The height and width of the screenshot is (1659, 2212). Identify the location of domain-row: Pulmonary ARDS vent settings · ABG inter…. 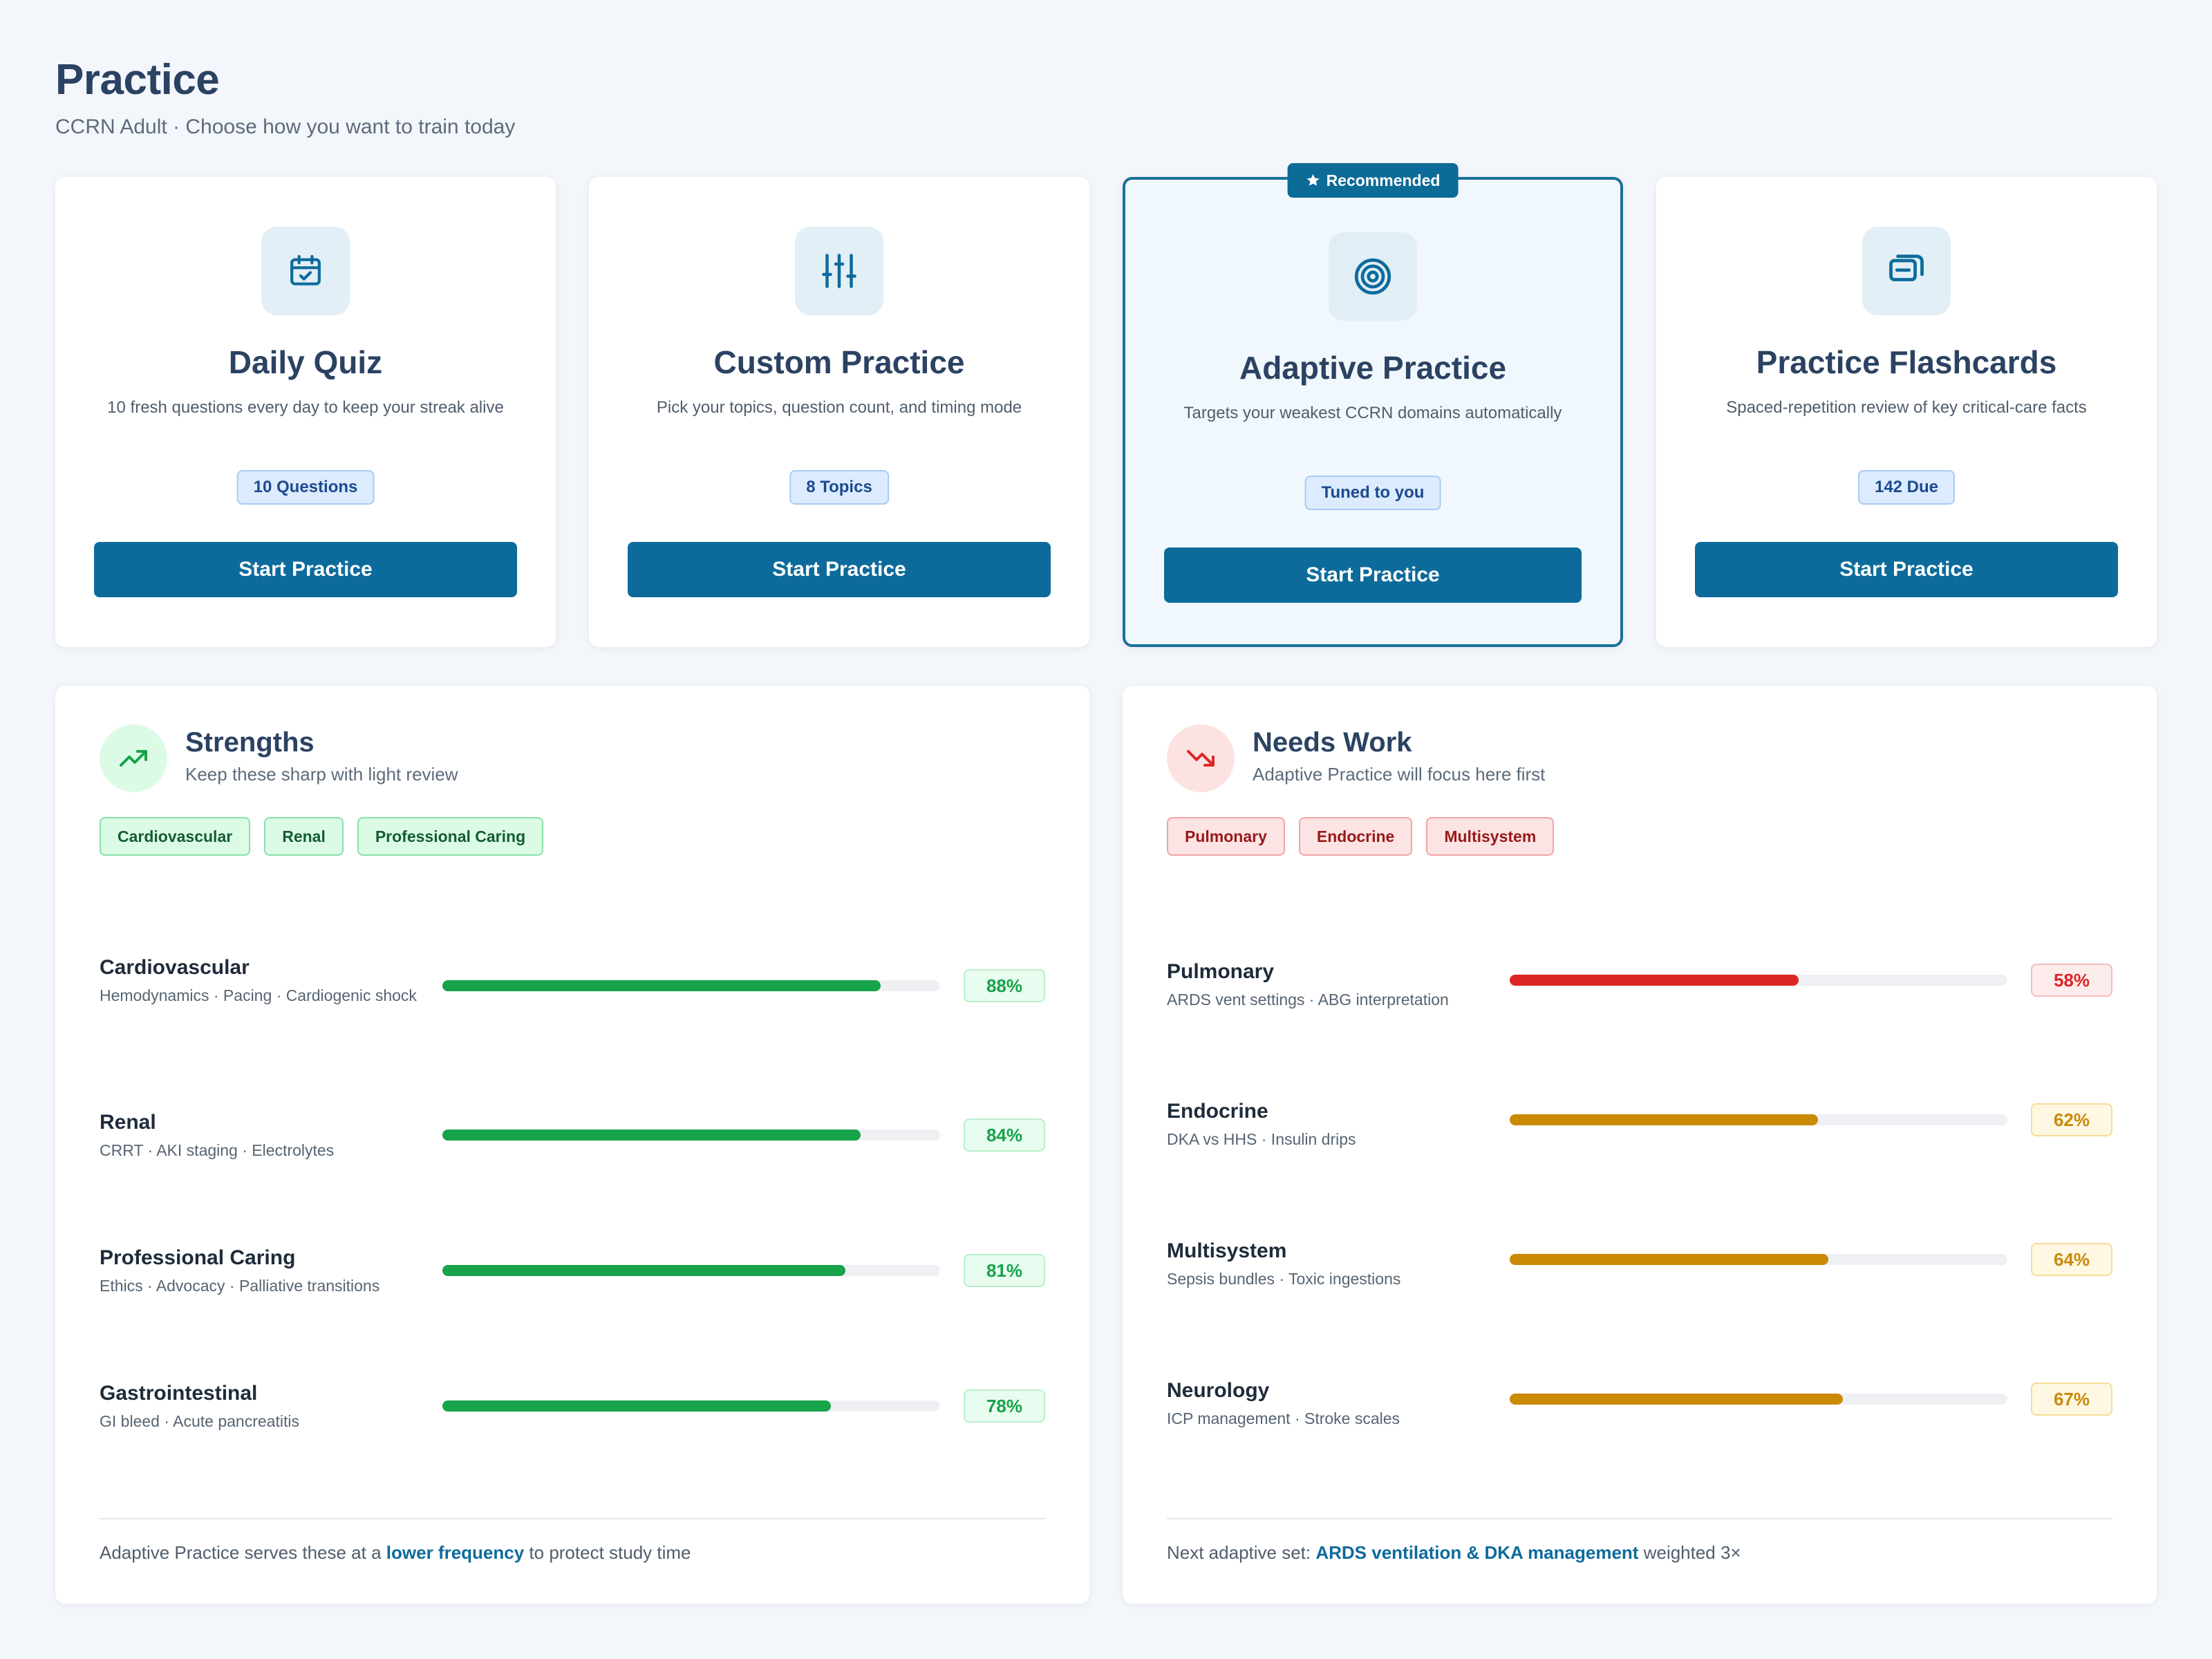
(1639, 990).